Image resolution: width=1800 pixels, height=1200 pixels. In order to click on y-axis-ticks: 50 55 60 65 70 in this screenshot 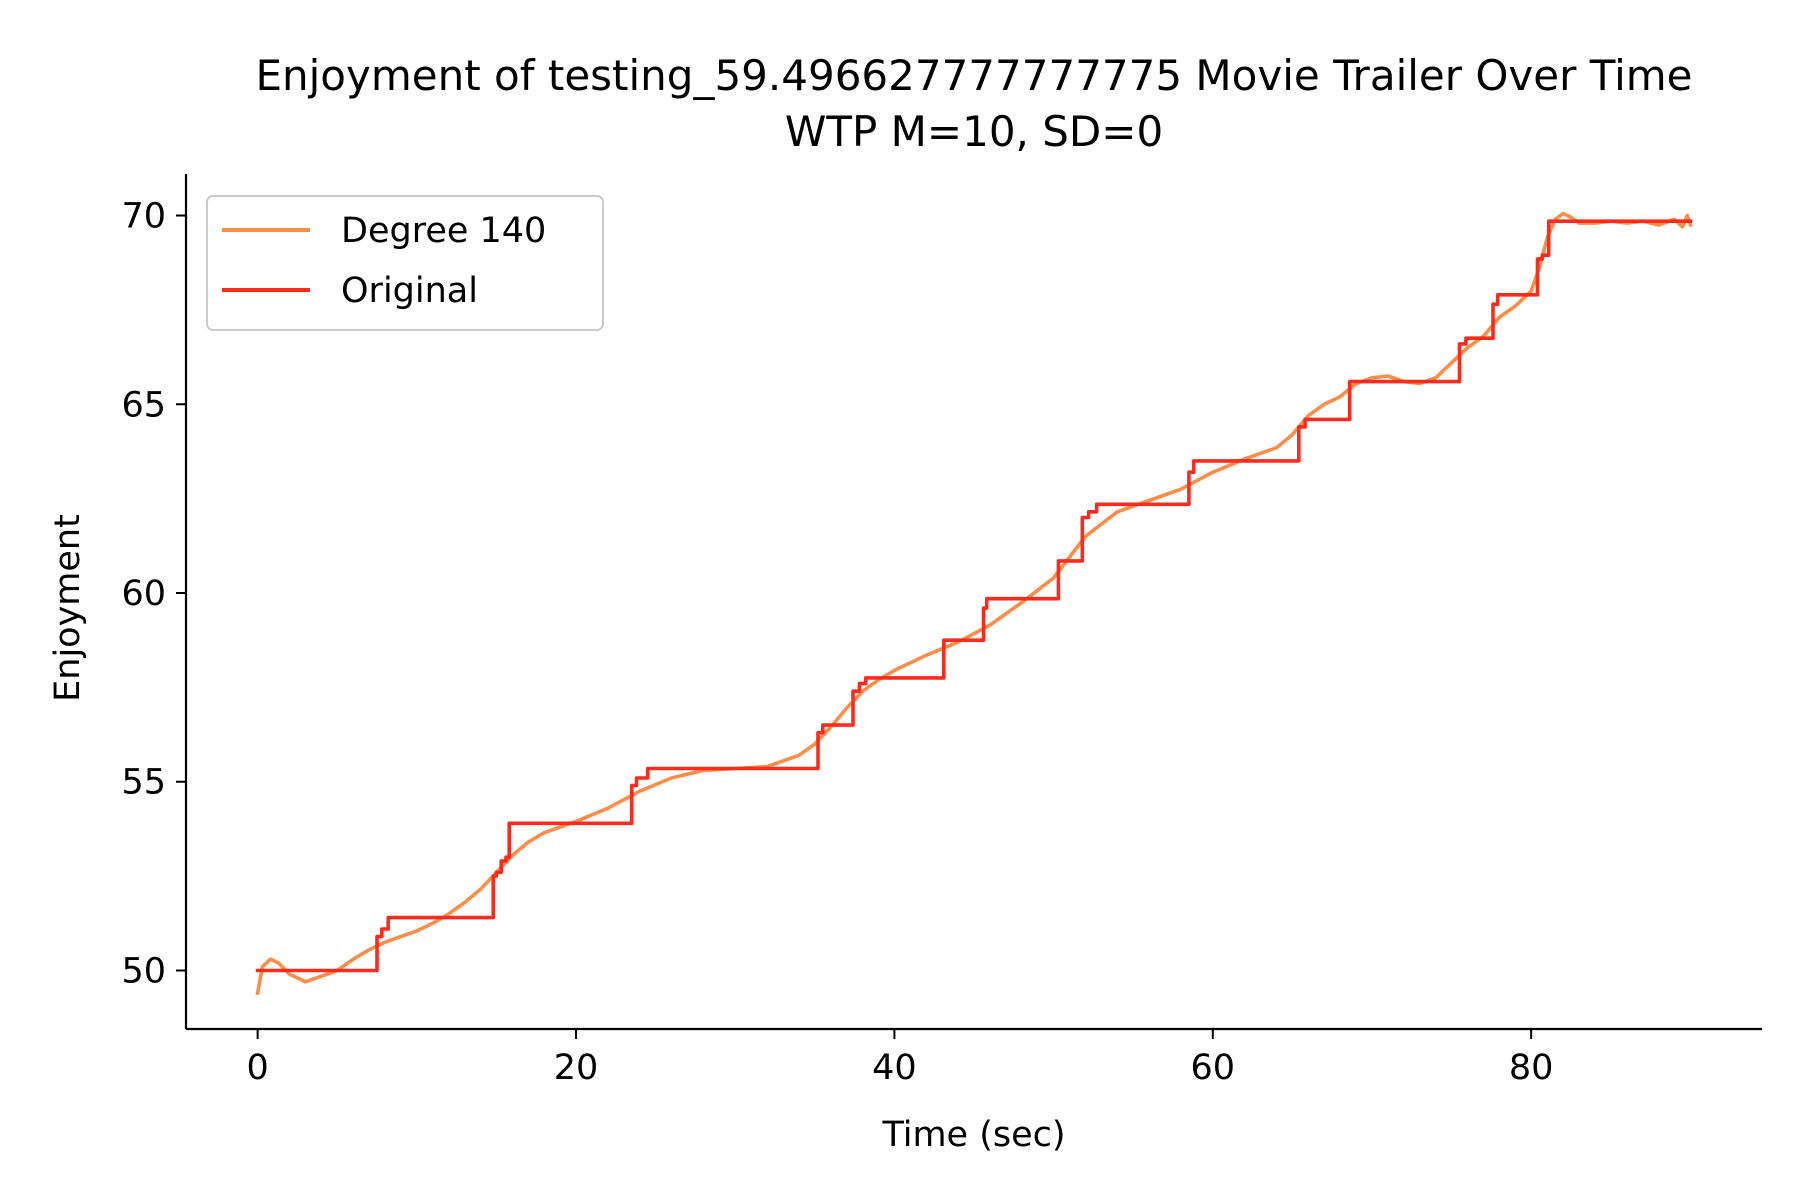, I will do `click(153, 594)`.